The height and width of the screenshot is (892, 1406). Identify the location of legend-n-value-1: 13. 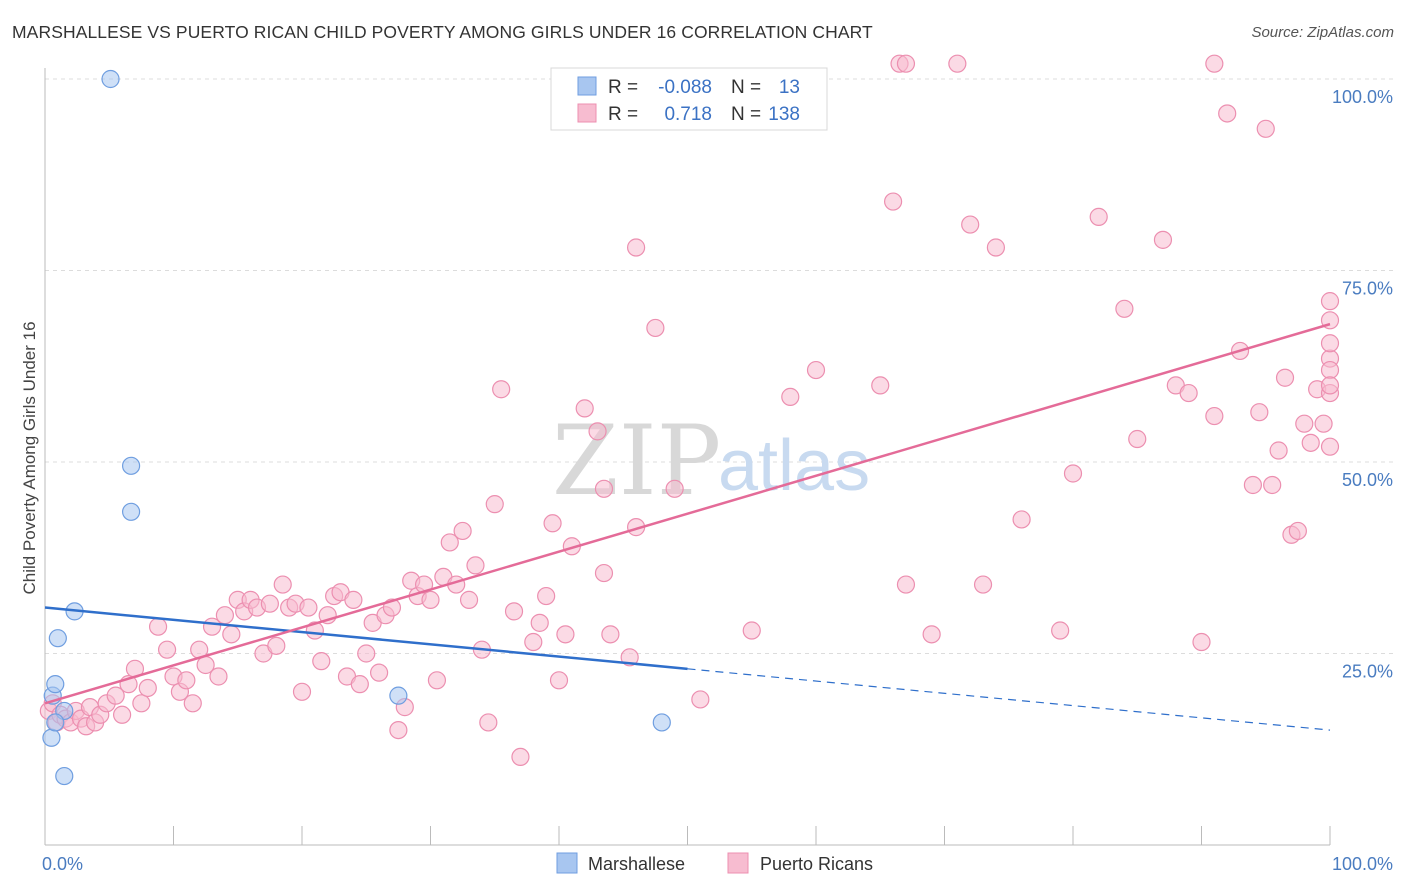
(789, 87).